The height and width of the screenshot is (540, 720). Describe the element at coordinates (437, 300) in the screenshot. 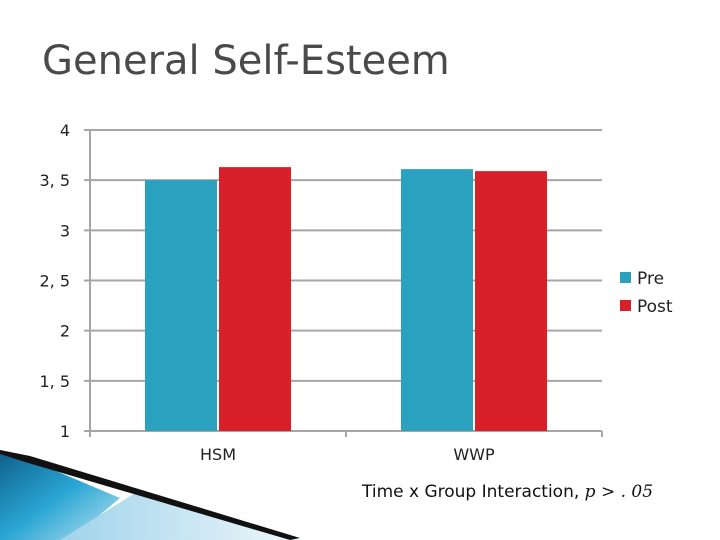

I see `bar-wwp-pre` at that location.